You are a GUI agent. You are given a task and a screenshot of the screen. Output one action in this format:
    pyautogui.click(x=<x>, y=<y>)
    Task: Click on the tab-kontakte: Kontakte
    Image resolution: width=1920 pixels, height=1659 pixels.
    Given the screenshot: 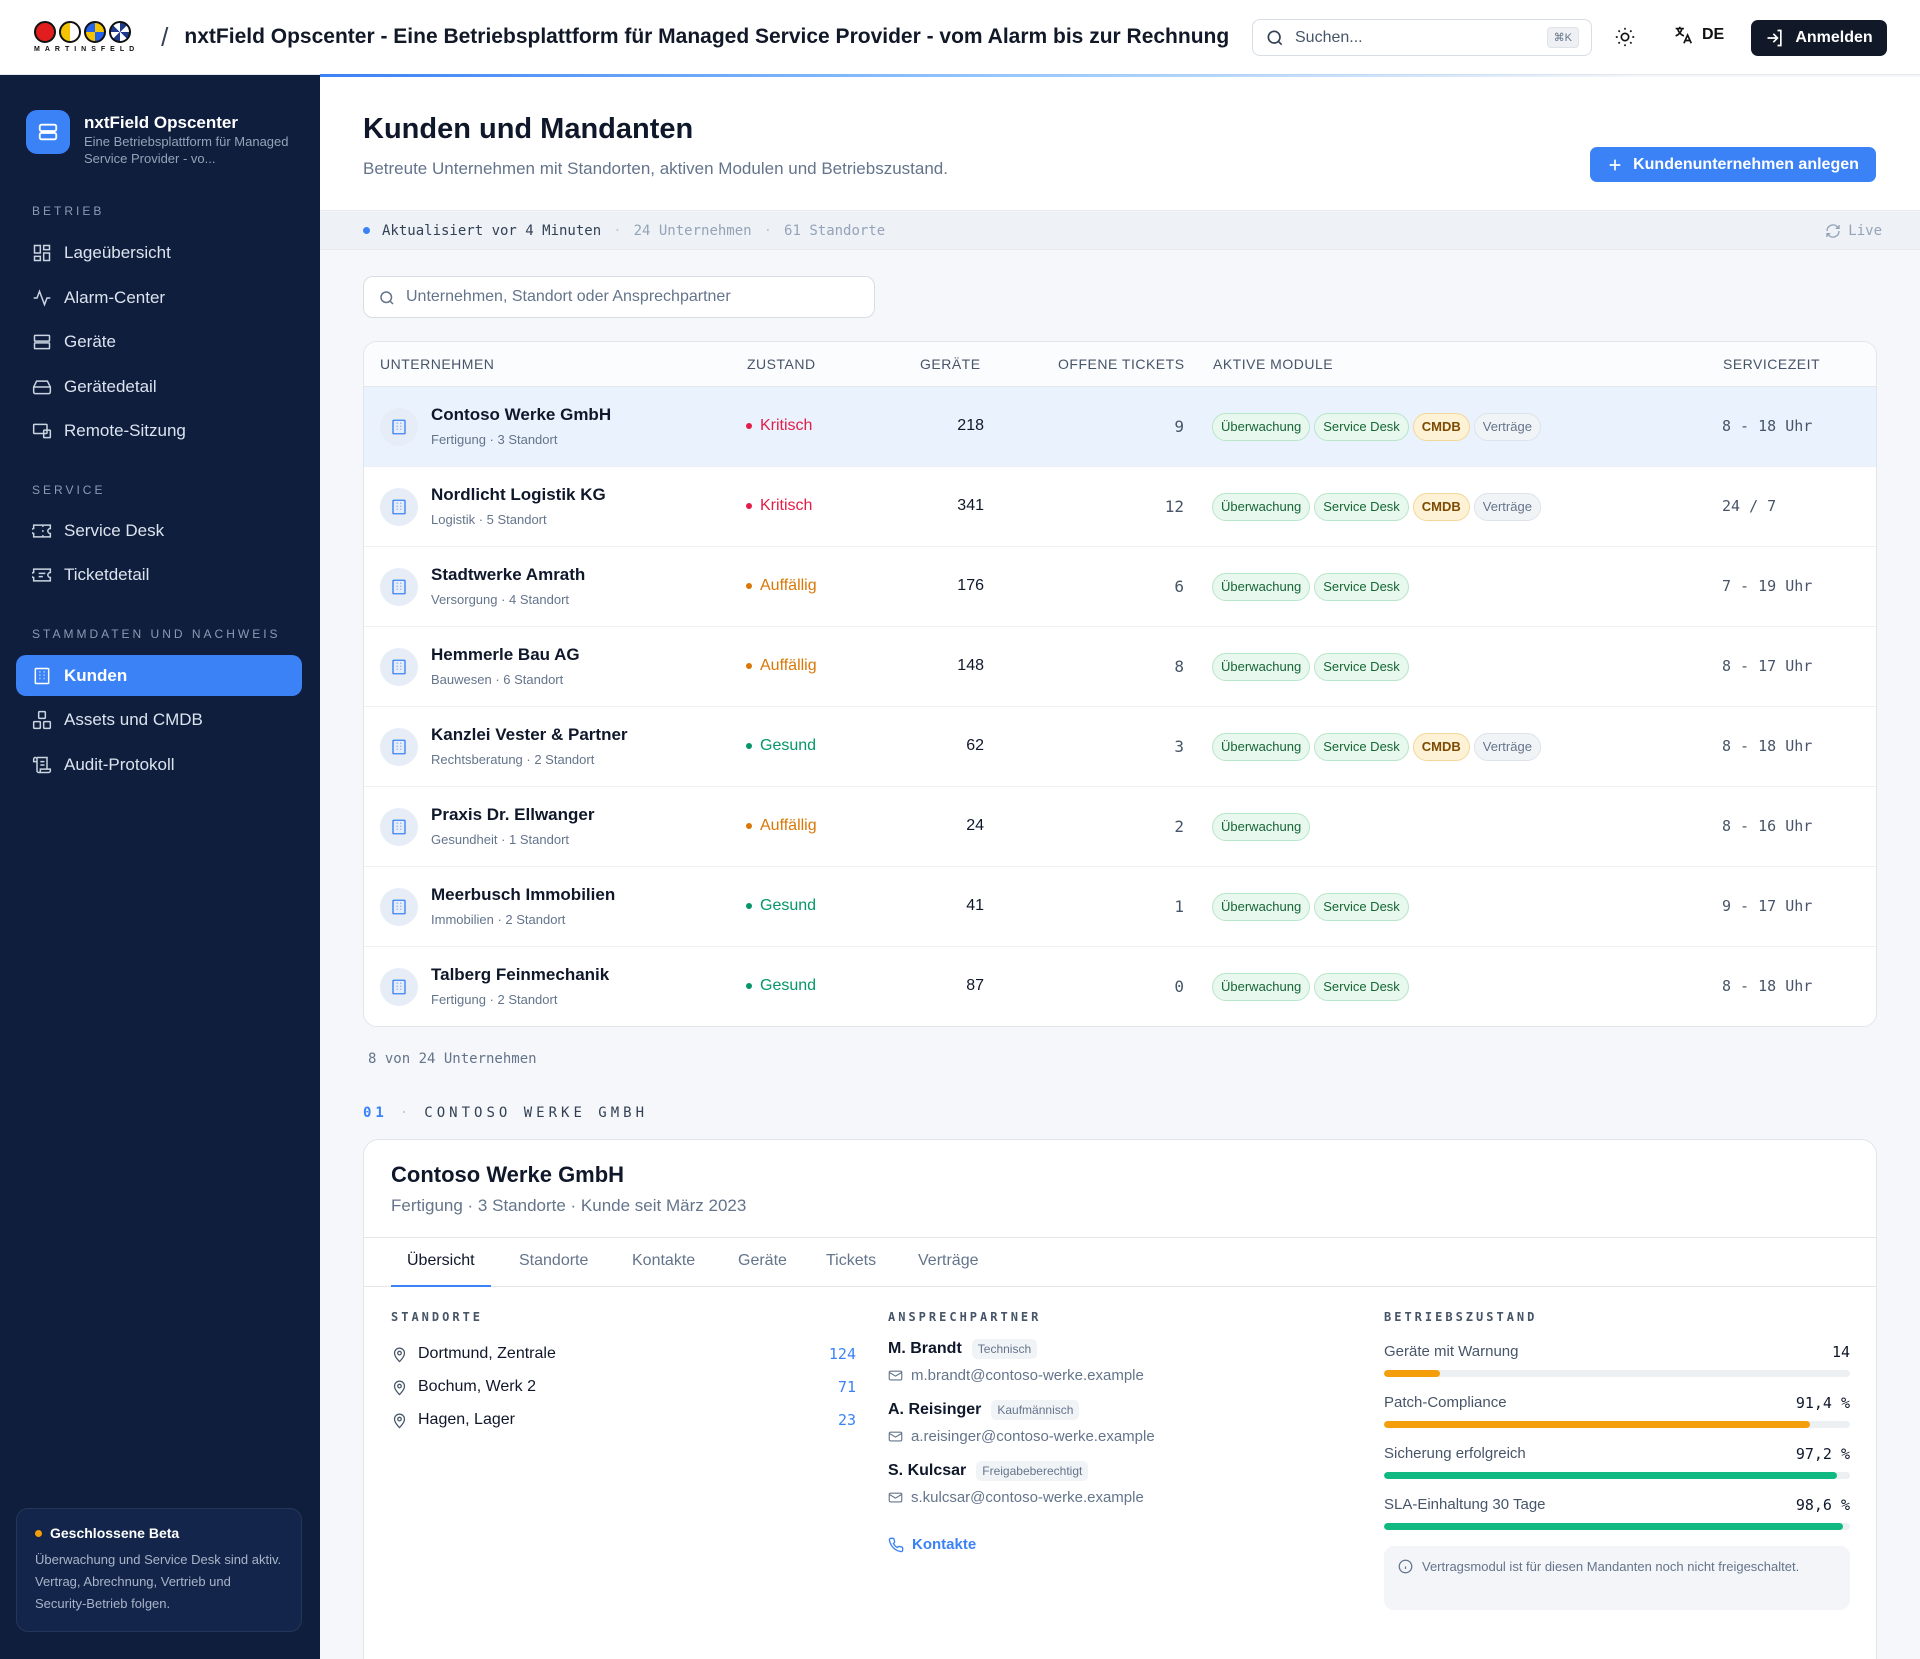 What is the action you would take?
    pyautogui.click(x=664, y=1260)
    